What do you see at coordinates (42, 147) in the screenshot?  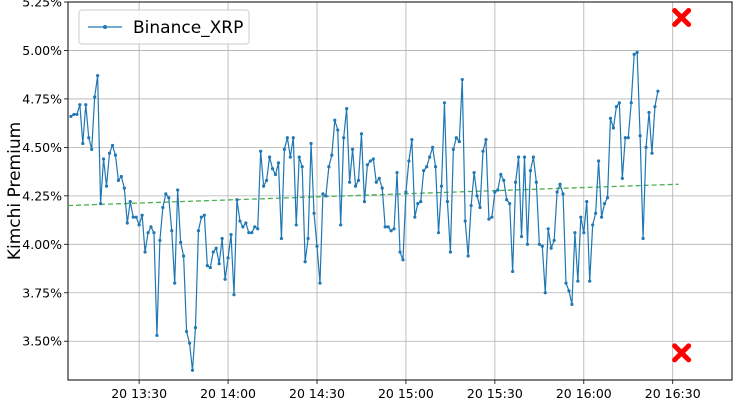 I see `y-tick-label: 4.50%` at bounding box center [42, 147].